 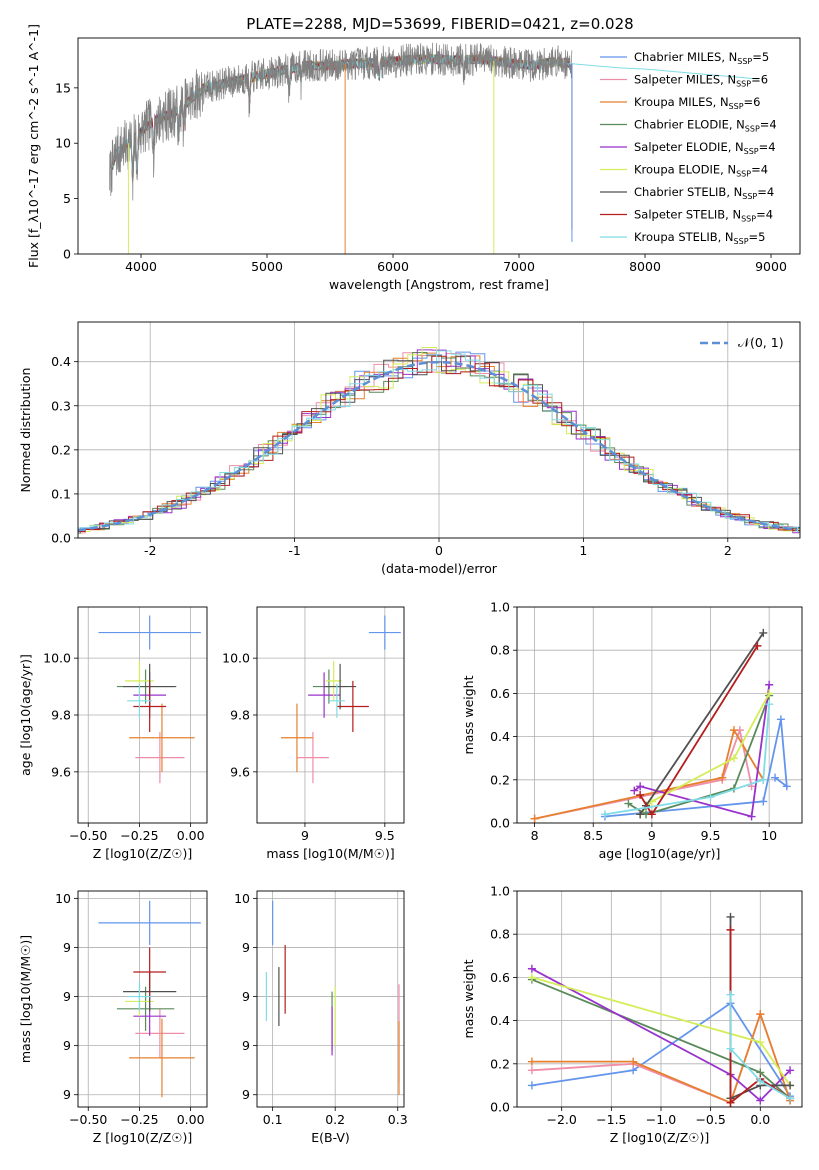 What do you see at coordinates (710, 1119) in the screenshot?
I see `x-tick-label: −0.5` at bounding box center [710, 1119].